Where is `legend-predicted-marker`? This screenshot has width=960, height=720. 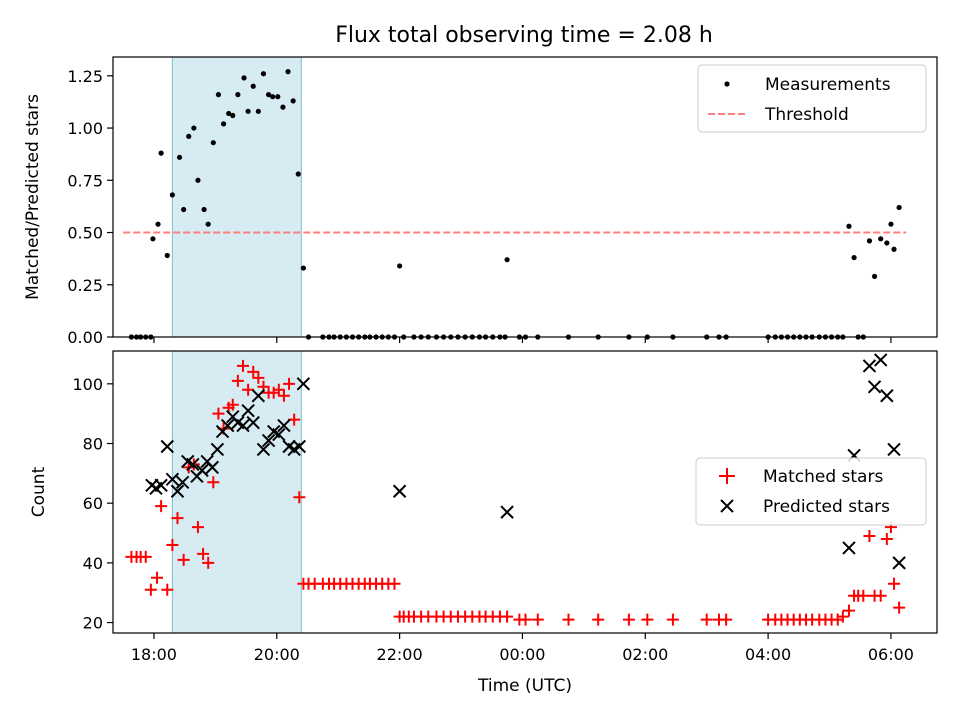 legend-predicted-marker is located at coordinates (727, 506).